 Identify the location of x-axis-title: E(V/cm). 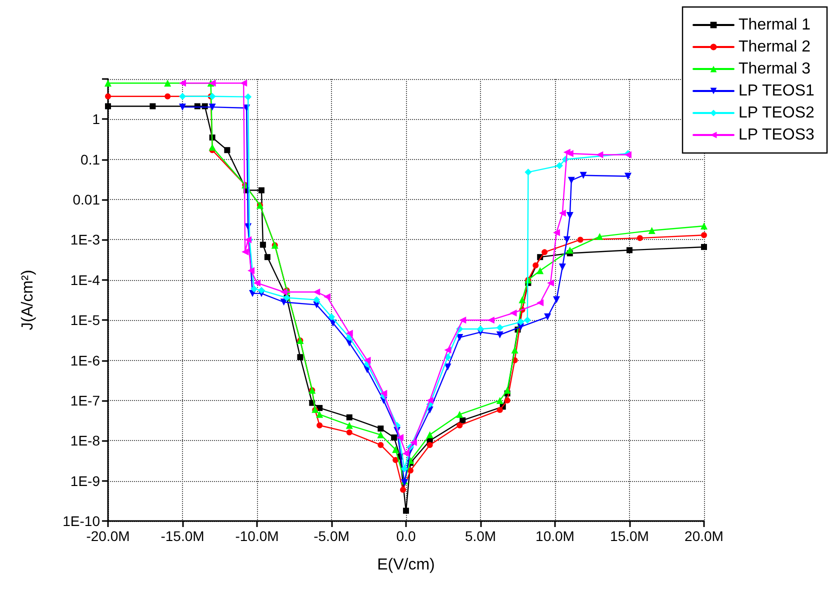
(406, 565).